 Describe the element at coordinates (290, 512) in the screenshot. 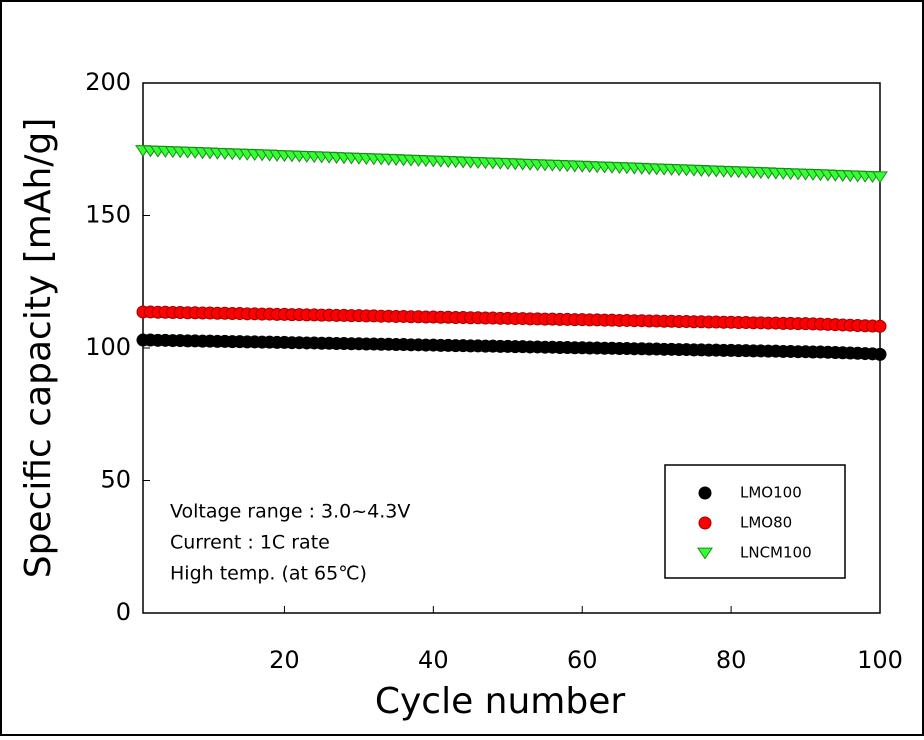

I see `annotation: Voltage range : 3.0~4.3V` at that location.